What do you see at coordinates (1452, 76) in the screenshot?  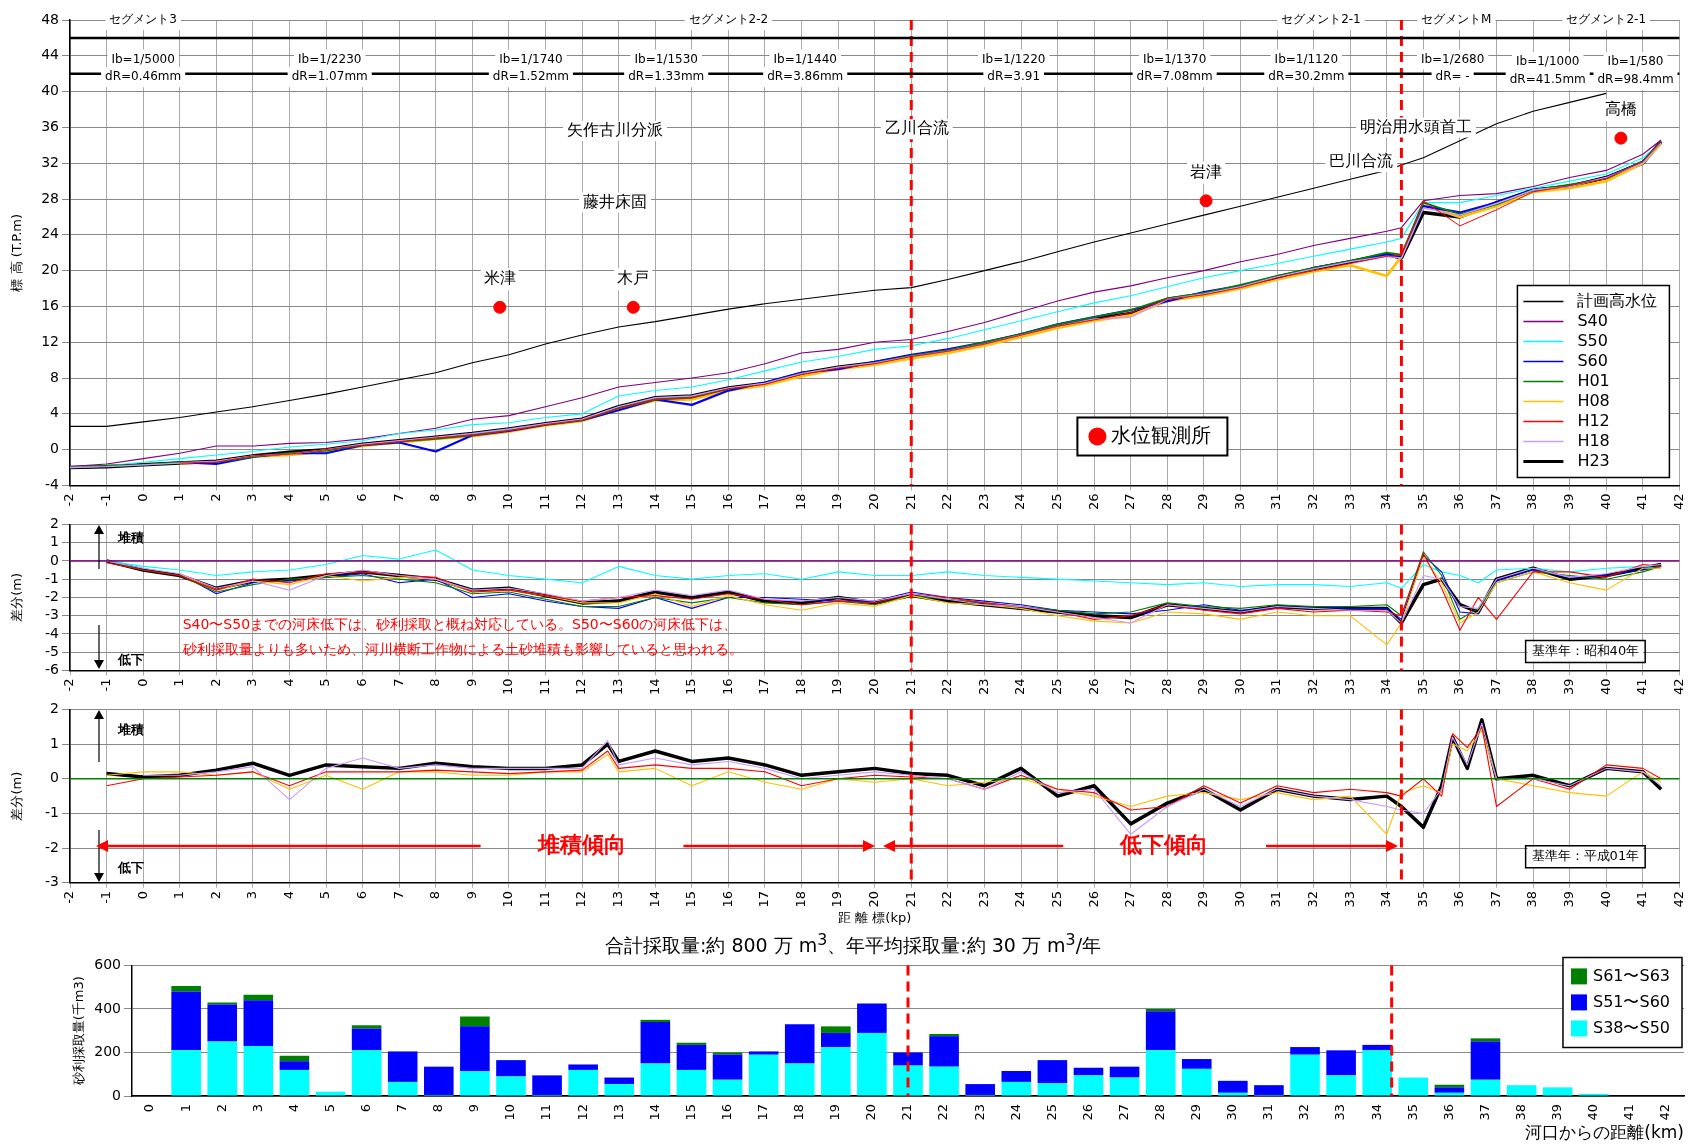 I see `annotation: dR= -` at bounding box center [1452, 76].